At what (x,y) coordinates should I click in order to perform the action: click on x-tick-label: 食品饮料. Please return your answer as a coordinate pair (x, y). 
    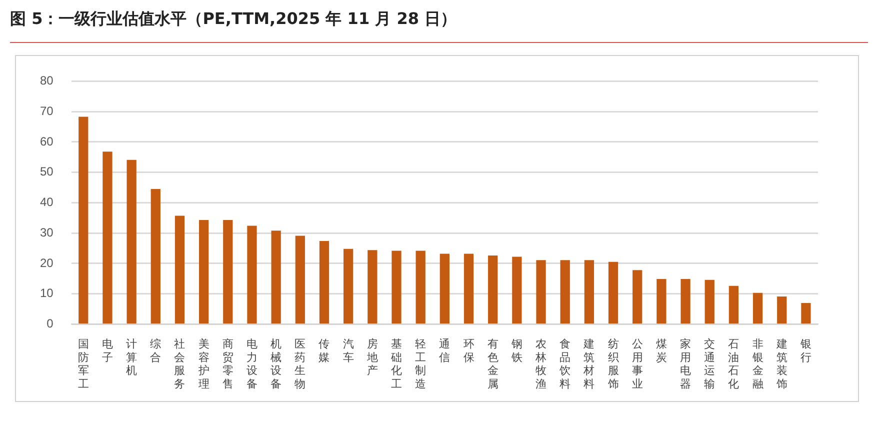
    Looking at the image, I should click on (564, 364).